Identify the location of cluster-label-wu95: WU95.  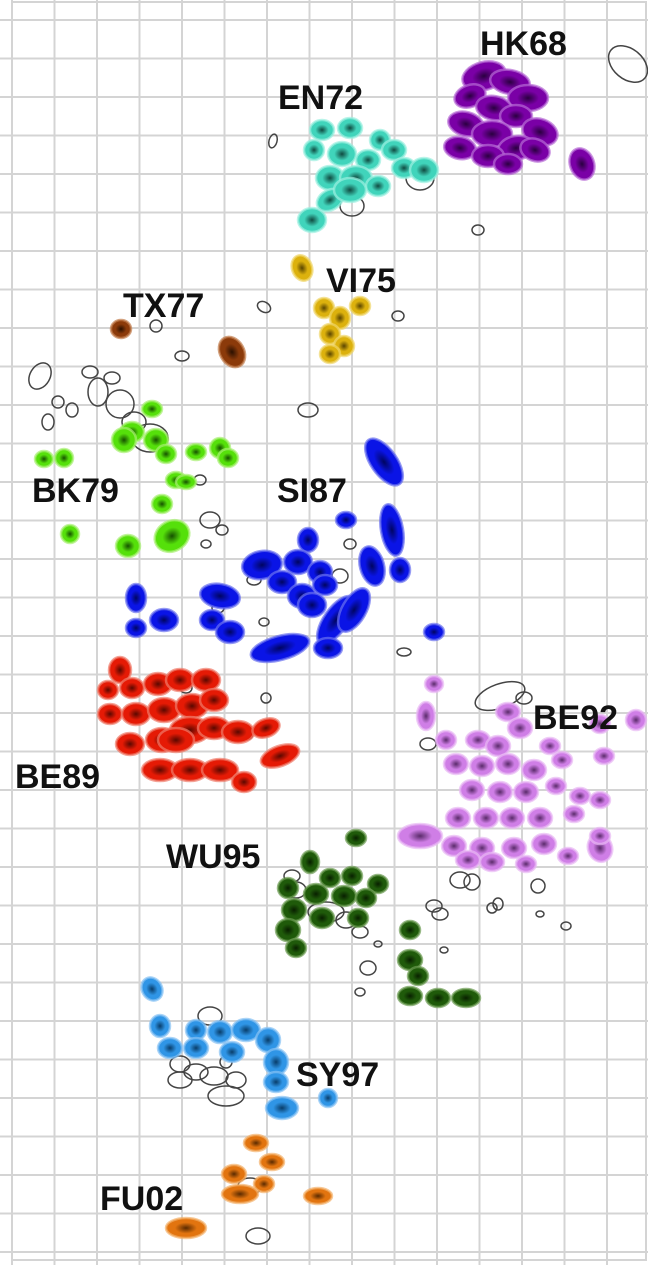
(213, 857).